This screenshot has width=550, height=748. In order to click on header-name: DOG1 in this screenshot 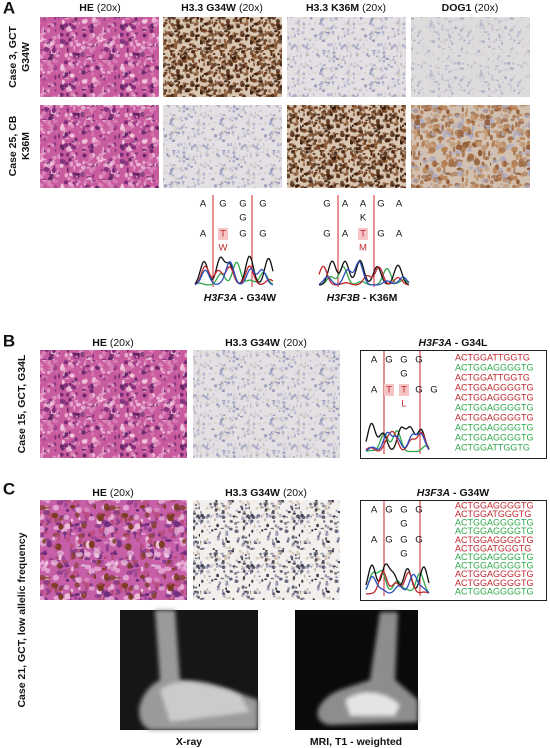, I will do `click(457, 8)`.